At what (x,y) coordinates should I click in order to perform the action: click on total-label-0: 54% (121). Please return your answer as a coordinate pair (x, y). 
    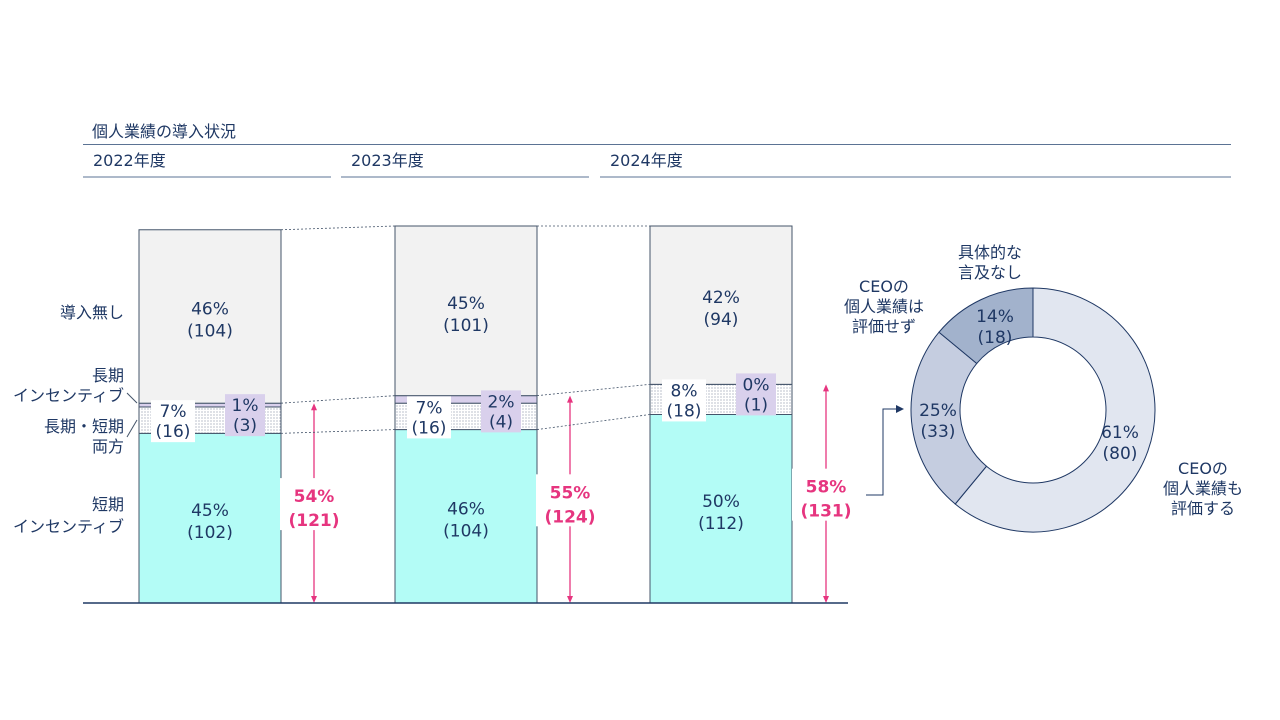
    Looking at the image, I should click on (313, 509).